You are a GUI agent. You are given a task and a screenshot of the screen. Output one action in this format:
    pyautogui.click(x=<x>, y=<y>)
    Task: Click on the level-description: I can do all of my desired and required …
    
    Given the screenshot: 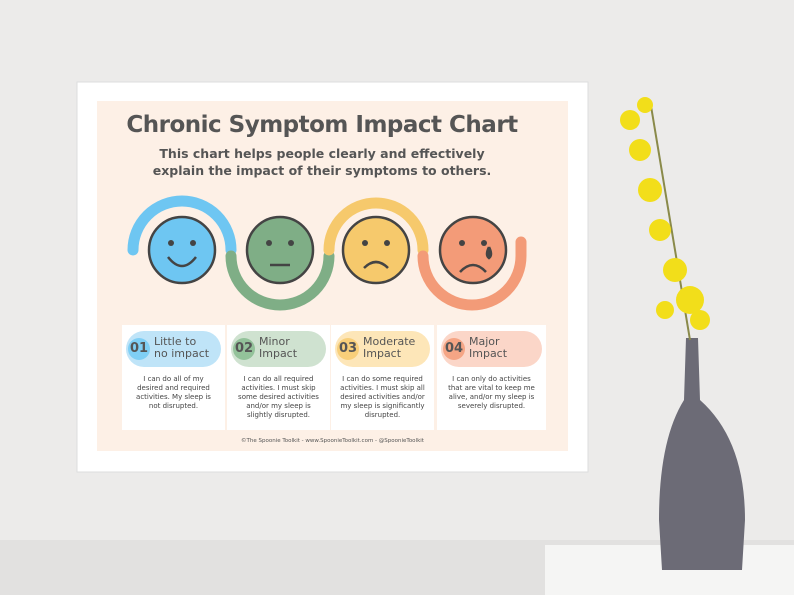 What is the action you would take?
    pyautogui.click(x=173, y=392)
    